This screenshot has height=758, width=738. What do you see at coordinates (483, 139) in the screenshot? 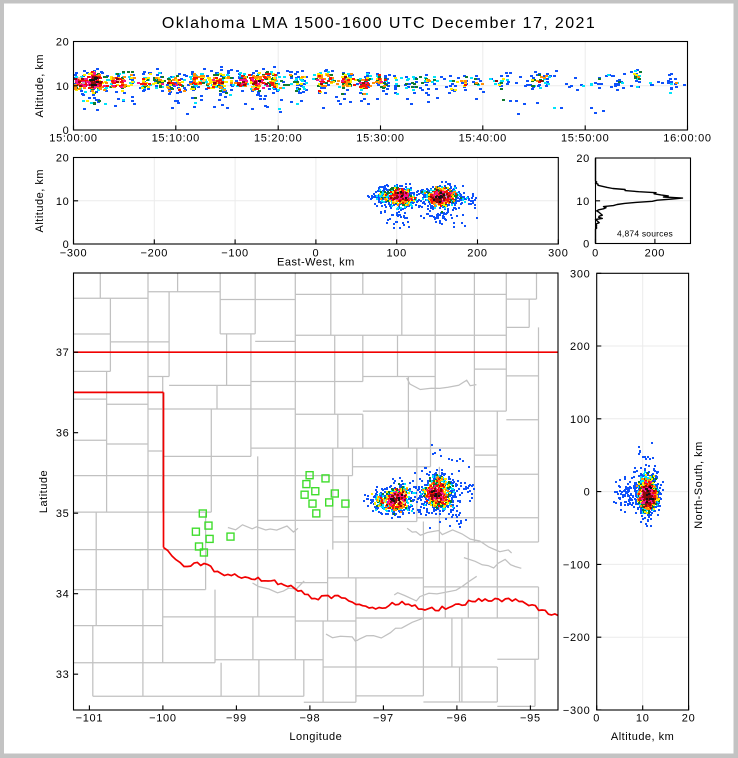
I see `svg-text: 15:40:00` at bounding box center [483, 139].